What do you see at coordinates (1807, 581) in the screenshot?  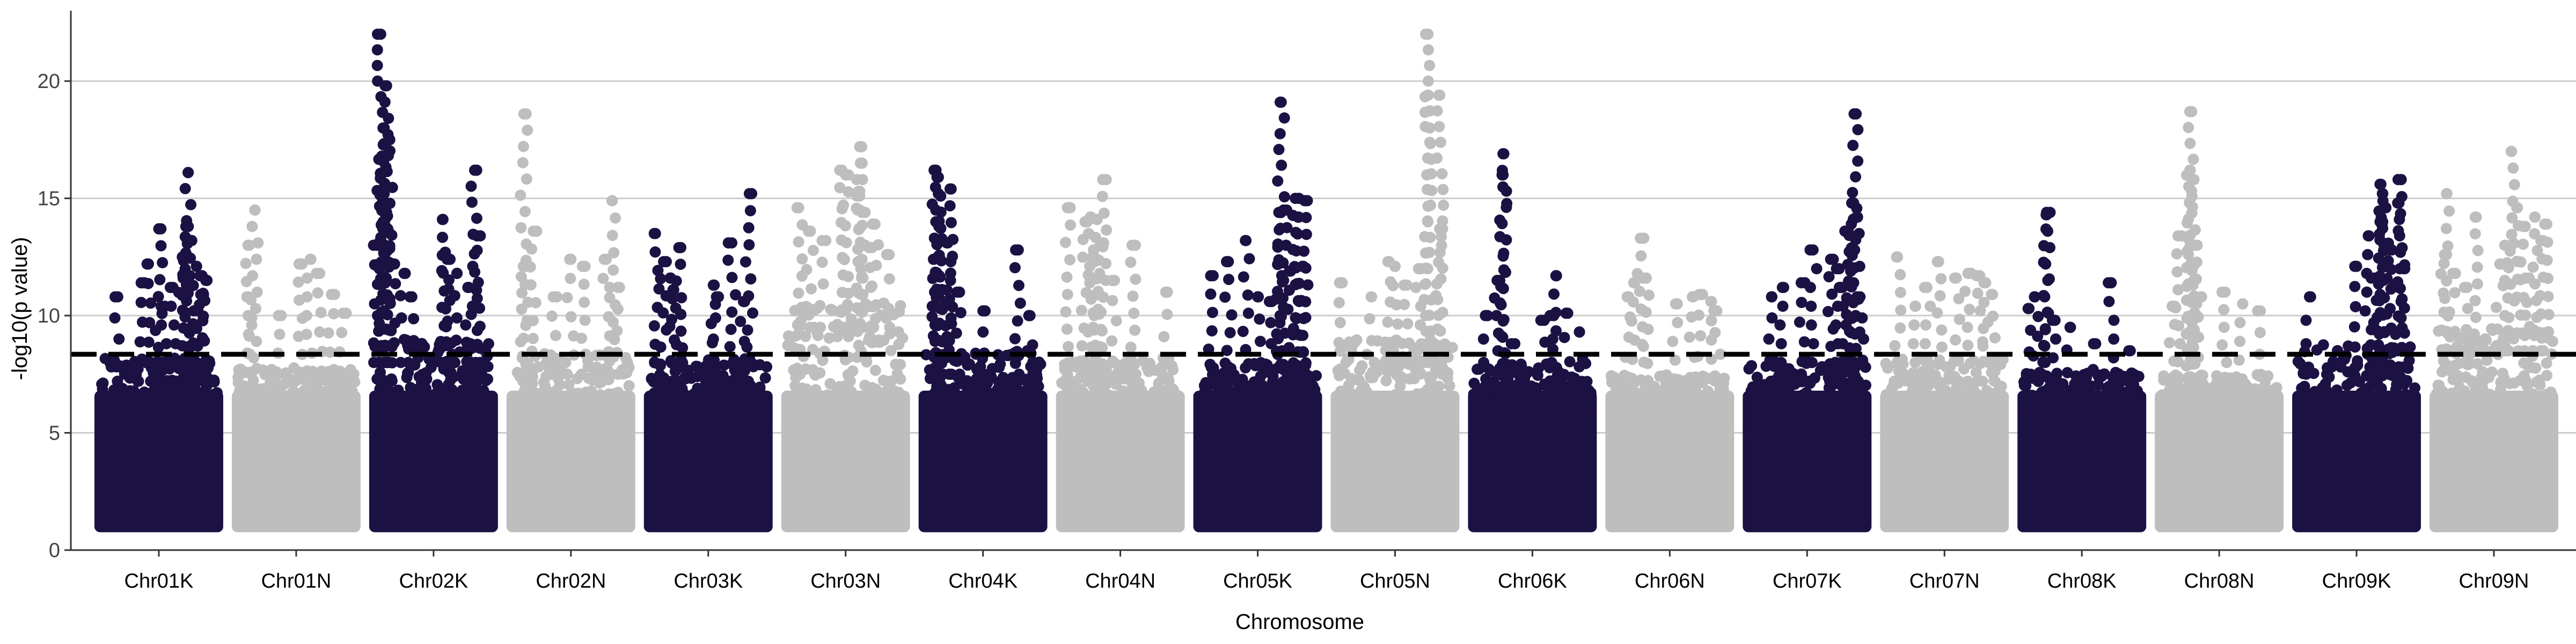 I see `x-tick-label: Chr07K` at bounding box center [1807, 581].